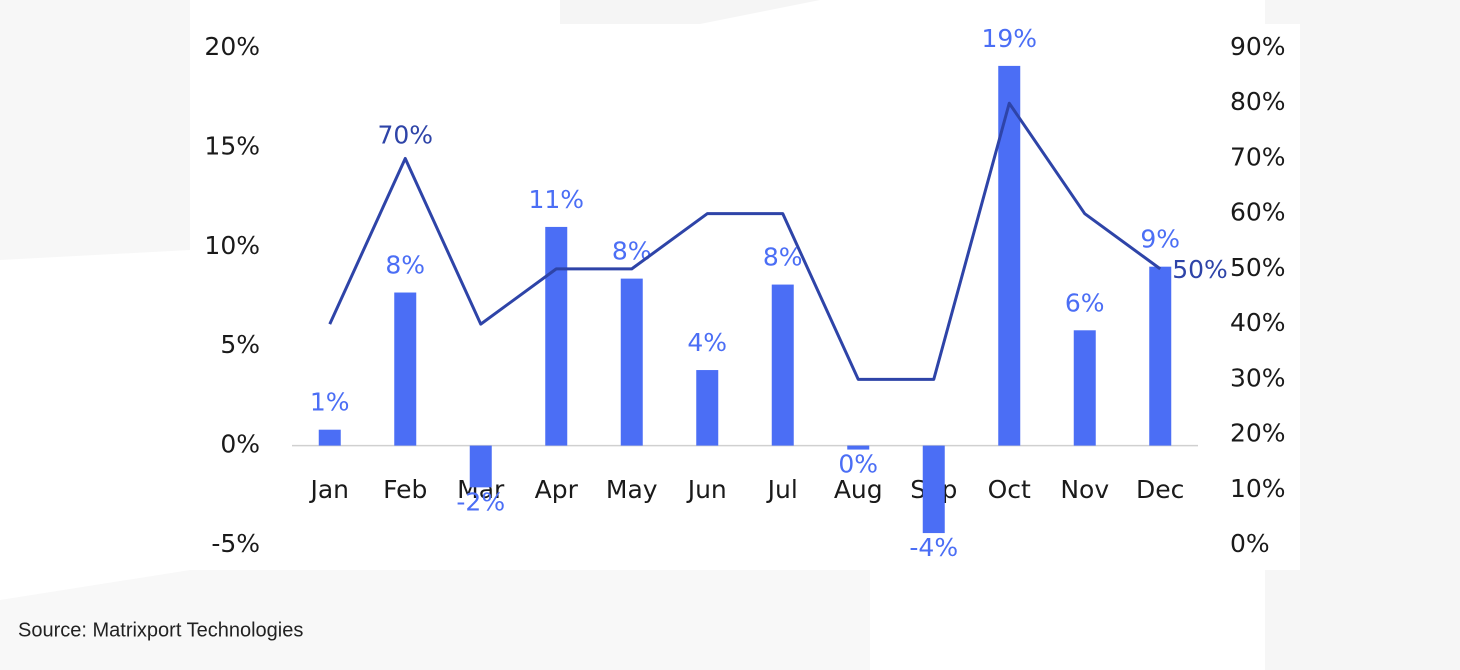 This screenshot has height=670, width=1460. I want to click on y-tick-label: 10%, so click(232, 245).